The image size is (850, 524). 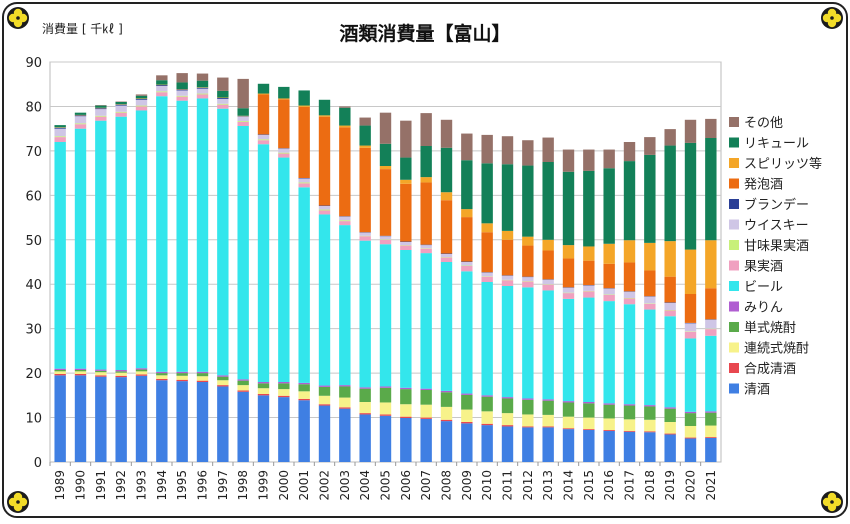 I want to click on y-tick-label: 10, so click(x=33, y=419).